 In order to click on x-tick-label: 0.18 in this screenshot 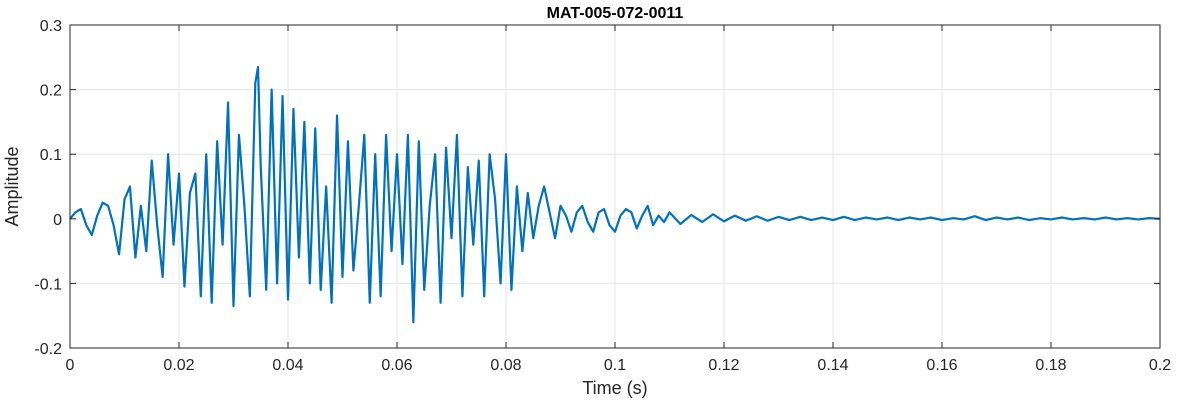, I will do `click(1050, 365)`.